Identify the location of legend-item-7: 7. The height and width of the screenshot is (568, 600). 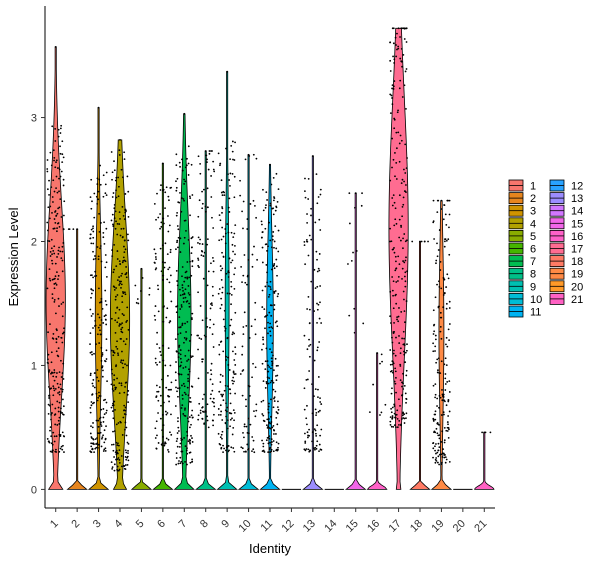
(522, 261).